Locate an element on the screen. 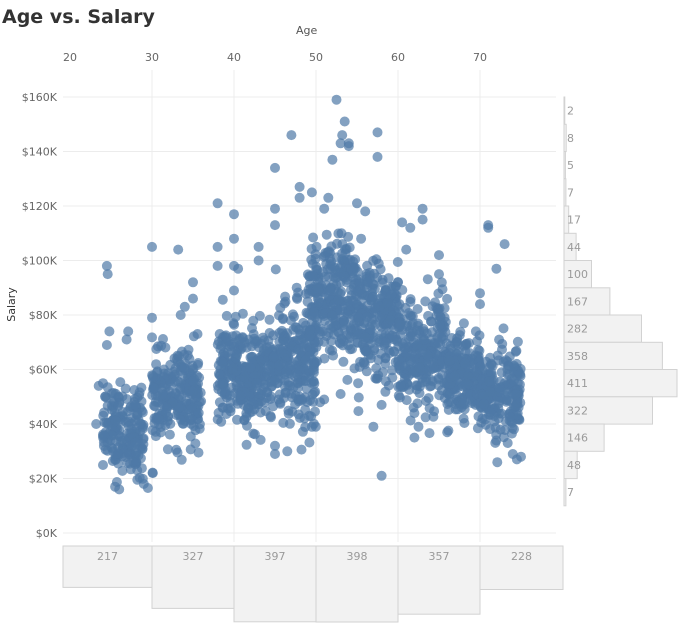 The height and width of the screenshot is (632, 679). y-tick-label: $20K is located at coordinates (43, 479).